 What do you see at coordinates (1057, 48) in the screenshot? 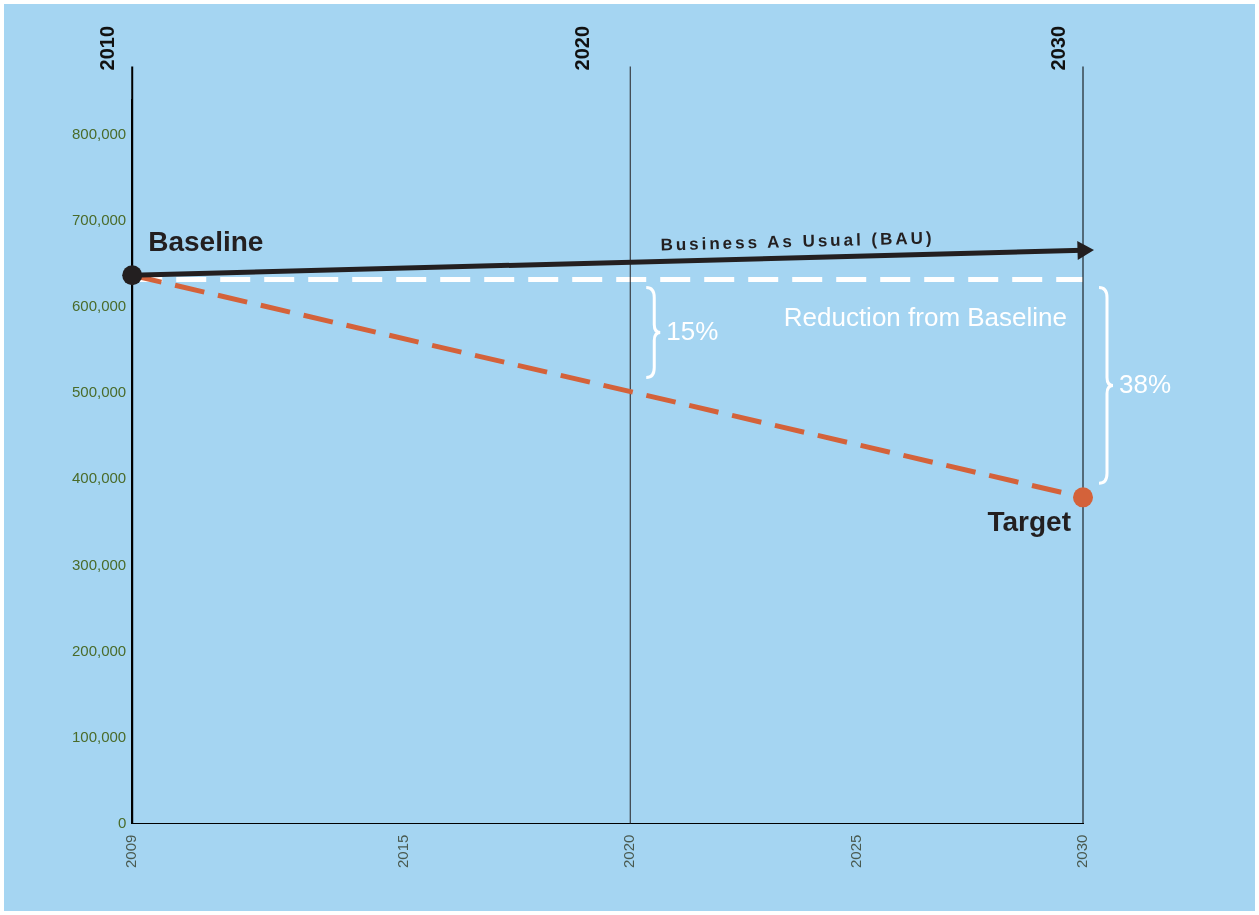
I see `x2-tick-label: 2030` at bounding box center [1057, 48].